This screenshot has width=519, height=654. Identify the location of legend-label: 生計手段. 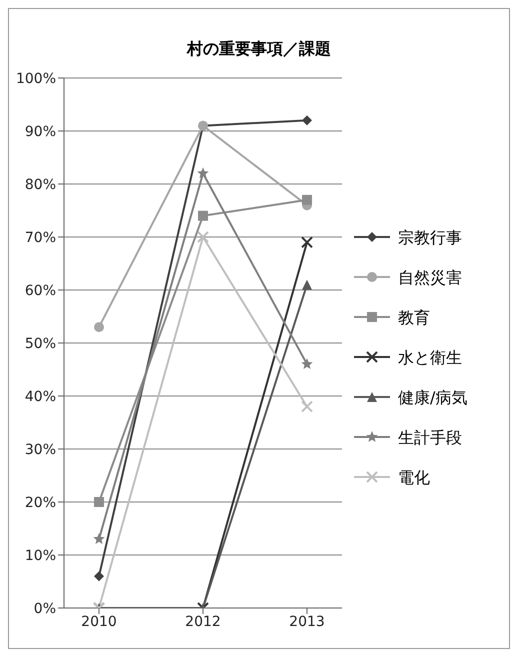
(430, 437).